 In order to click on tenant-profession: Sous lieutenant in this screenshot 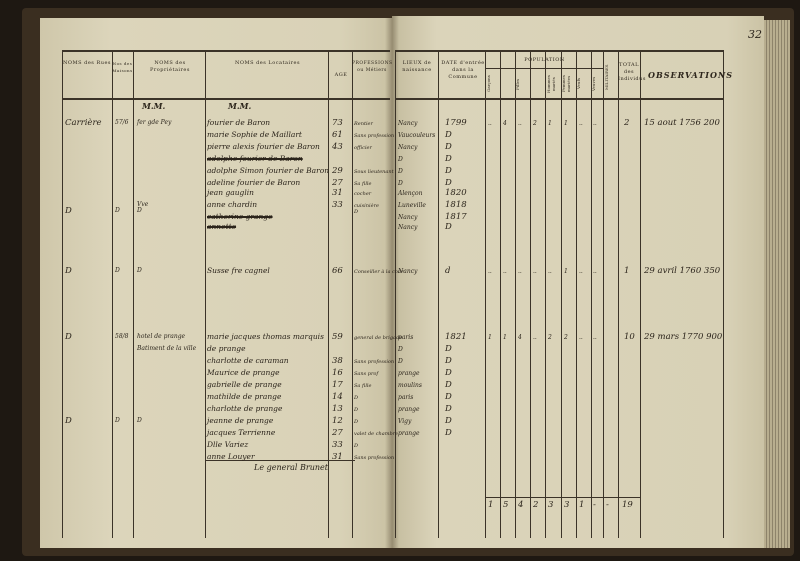, I will do `click(374, 172)`.